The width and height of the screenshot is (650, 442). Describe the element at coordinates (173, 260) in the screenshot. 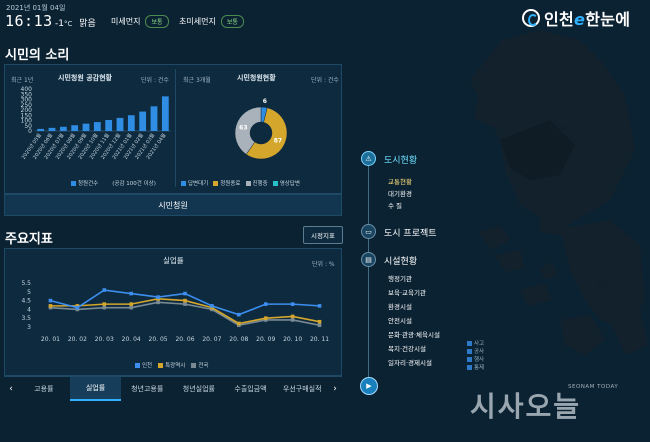

I see `unemployment-chart-title: 실업률` at that location.